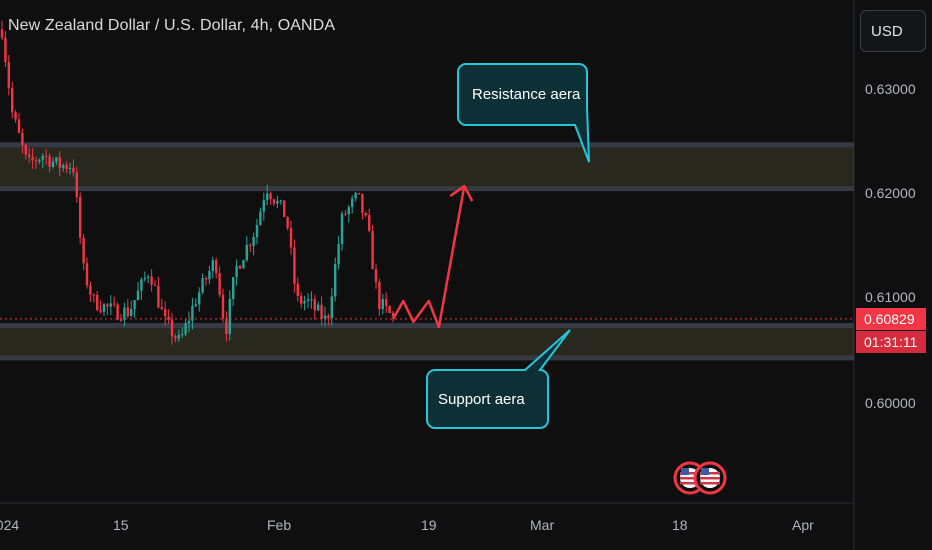 This screenshot has height=550, width=932. Describe the element at coordinates (481, 399) in the screenshot. I see `support-callout-text: Support aera` at that location.